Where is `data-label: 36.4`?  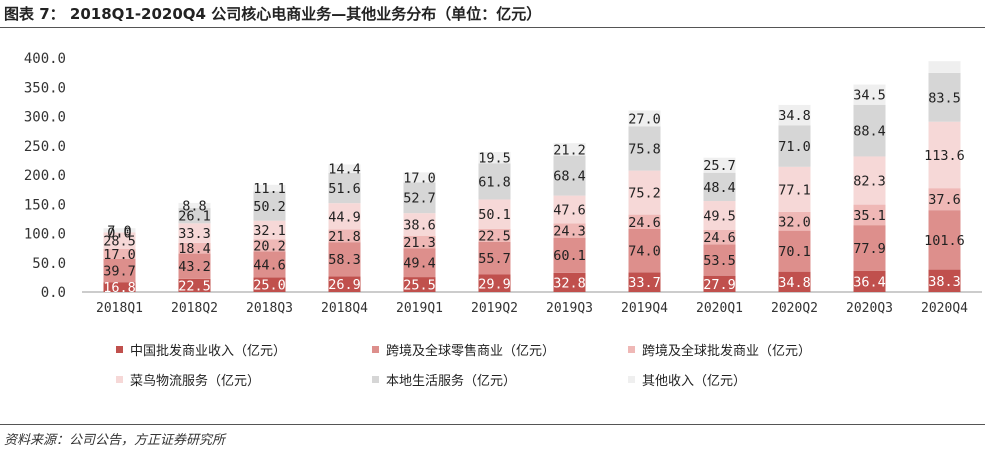 data-label: 36.4 is located at coordinates (869, 282).